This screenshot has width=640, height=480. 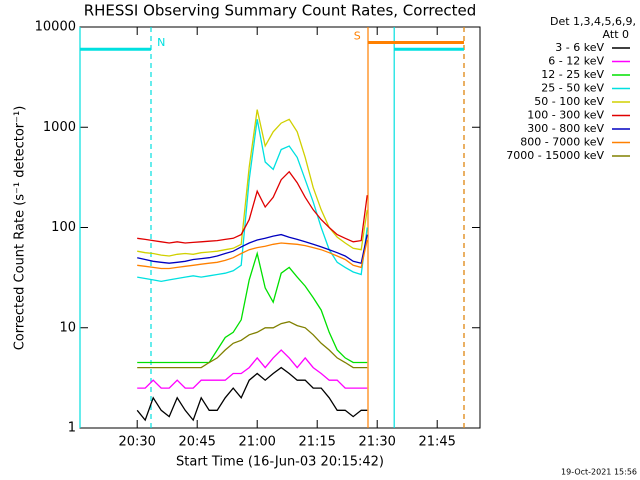 What do you see at coordinates (136, 442) in the screenshot?
I see `x-tick-label: 20:30` at bounding box center [136, 442].